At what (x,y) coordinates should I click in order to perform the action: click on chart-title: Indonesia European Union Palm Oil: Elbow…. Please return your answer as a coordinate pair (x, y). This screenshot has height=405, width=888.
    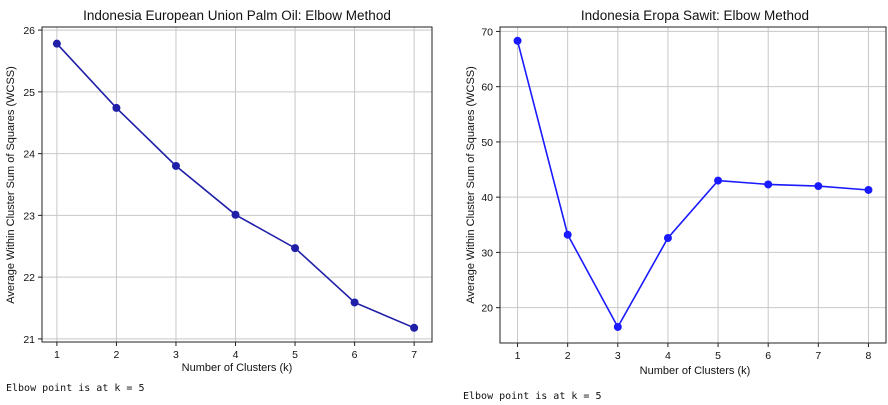
    Looking at the image, I should click on (237, 15).